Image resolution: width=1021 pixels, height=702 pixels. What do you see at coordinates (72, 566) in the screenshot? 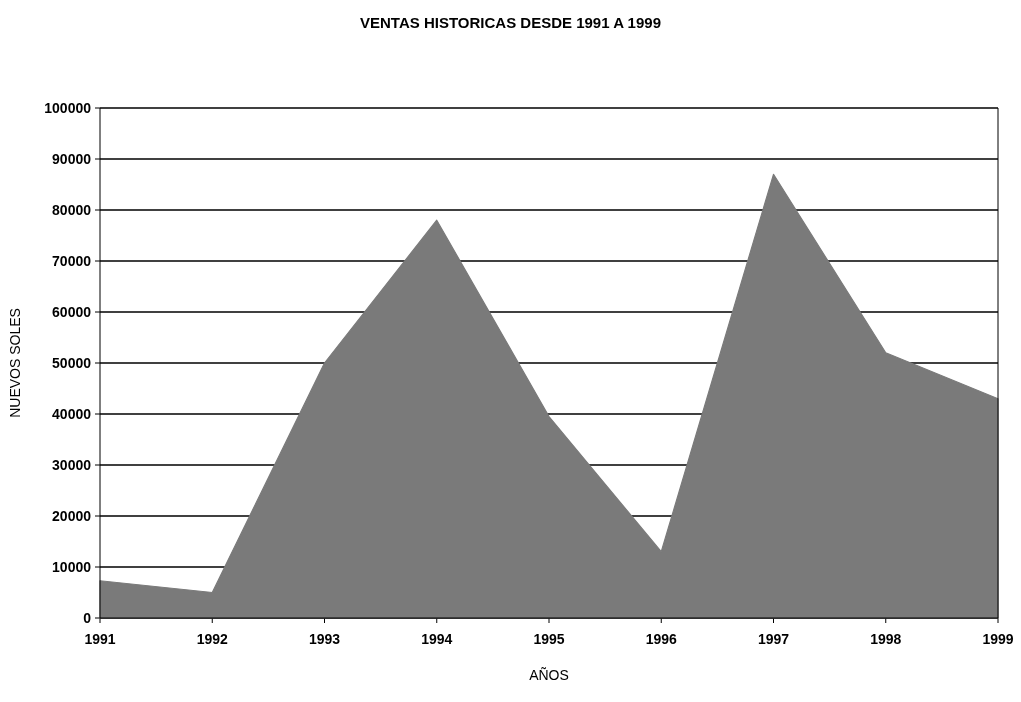
I see `y-tick-label: 10000` at bounding box center [72, 566].